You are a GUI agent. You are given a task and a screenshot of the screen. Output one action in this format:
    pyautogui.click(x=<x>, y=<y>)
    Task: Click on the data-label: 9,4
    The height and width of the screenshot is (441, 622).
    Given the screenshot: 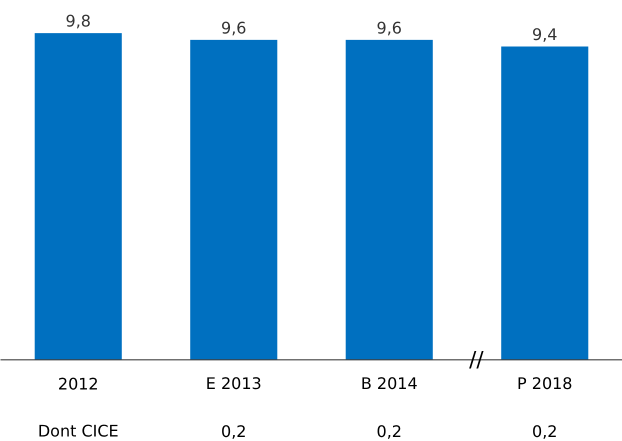 What is the action you would take?
    pyautogui.click(x=545, y=34)
    